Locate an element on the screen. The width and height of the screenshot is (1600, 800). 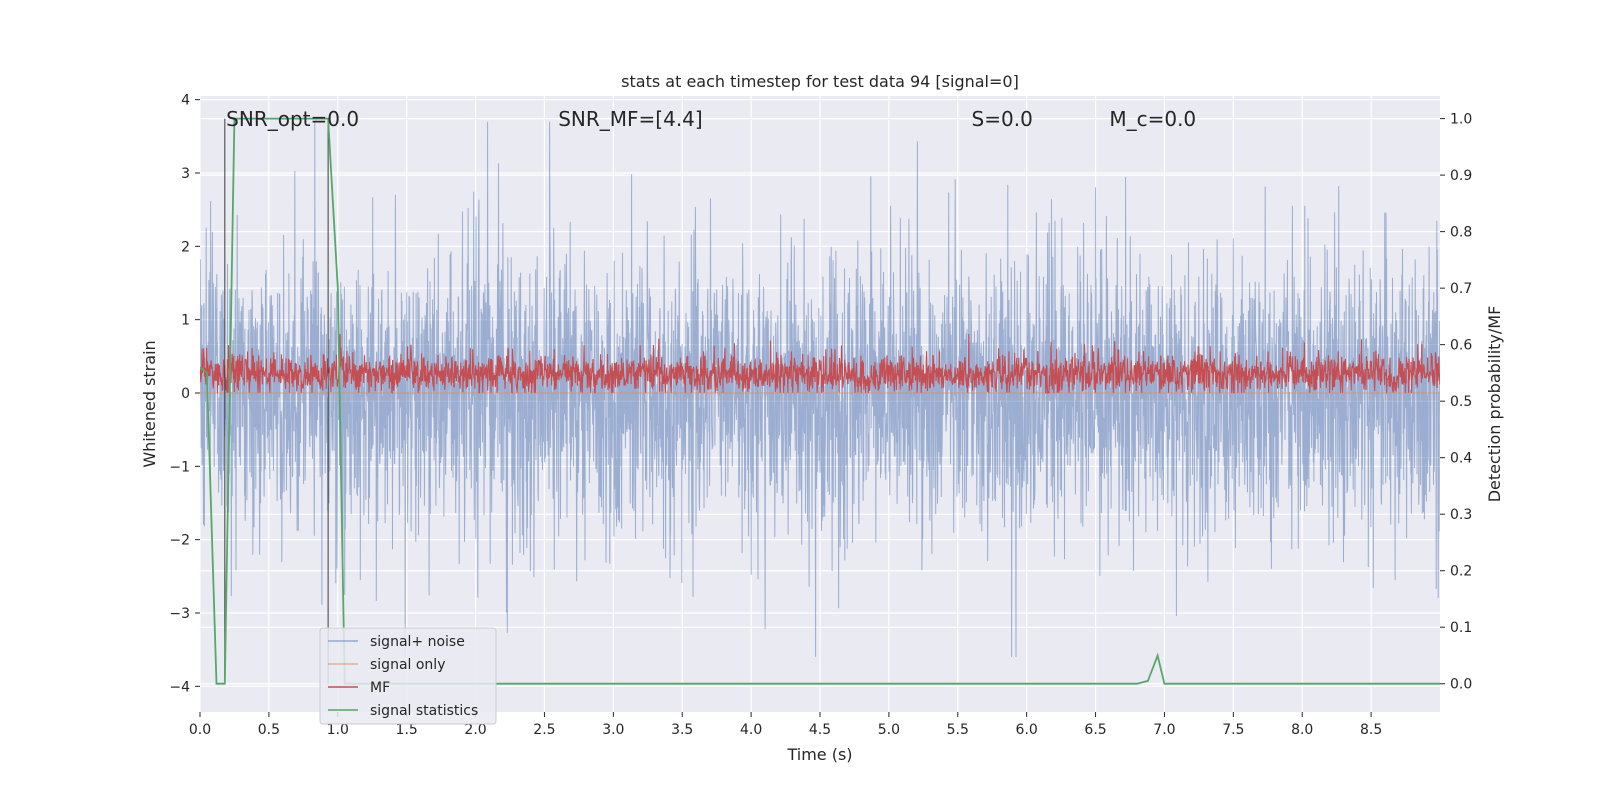
right-y-tick-label: 1.0 is located at coordinates (1461, 120).